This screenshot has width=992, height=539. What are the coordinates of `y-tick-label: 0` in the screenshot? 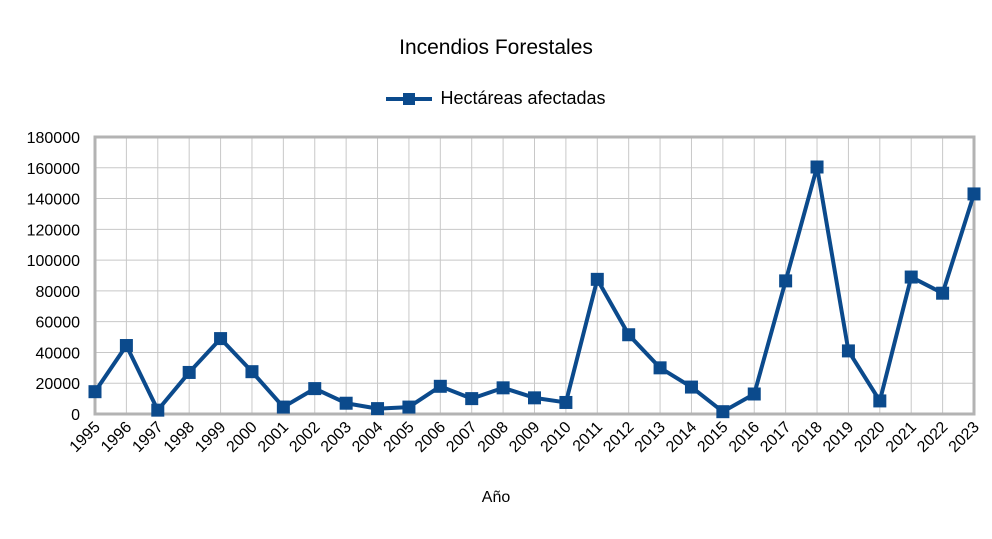 It's located at (75, 415).